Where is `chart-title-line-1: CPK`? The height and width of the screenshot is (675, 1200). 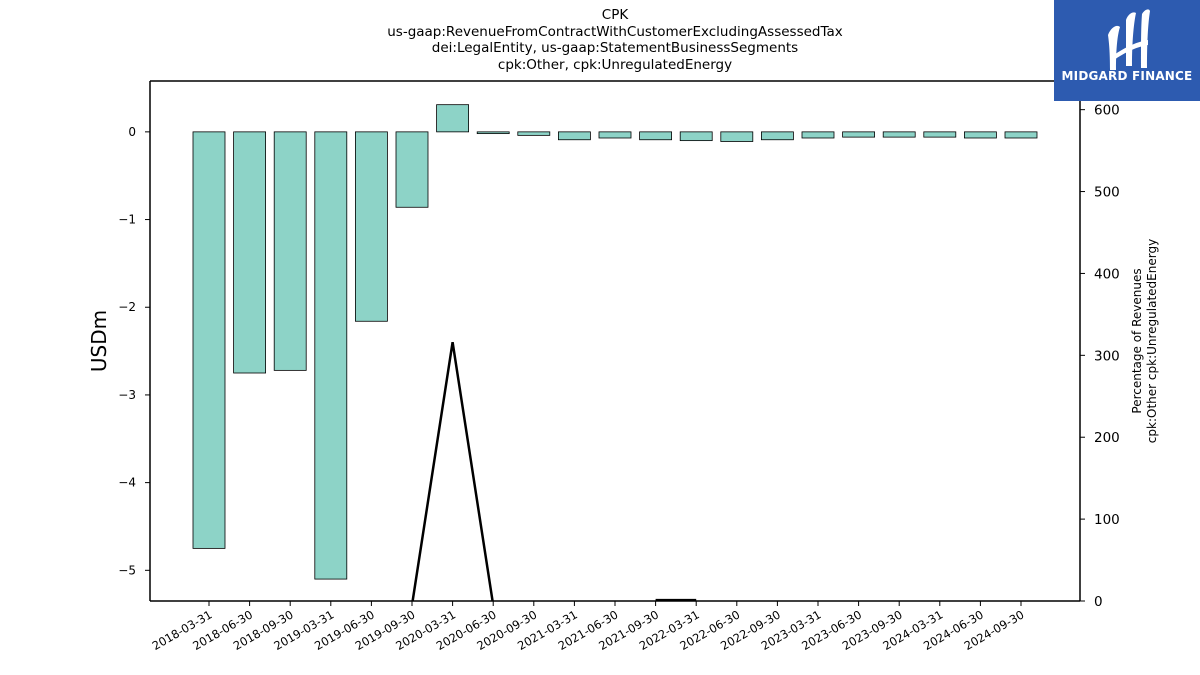 chart-title-line-1: CPK is located at coordinates (615, 15).